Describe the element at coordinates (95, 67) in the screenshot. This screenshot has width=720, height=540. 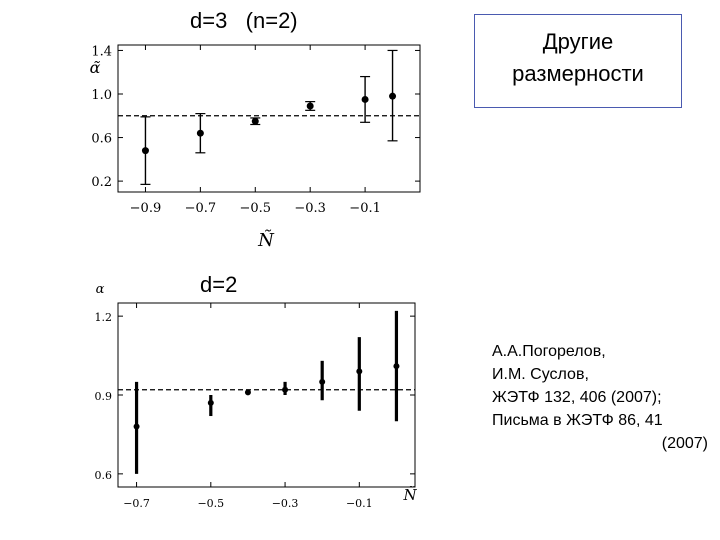
I see `d3-y-axis-label: α̃` at that location.